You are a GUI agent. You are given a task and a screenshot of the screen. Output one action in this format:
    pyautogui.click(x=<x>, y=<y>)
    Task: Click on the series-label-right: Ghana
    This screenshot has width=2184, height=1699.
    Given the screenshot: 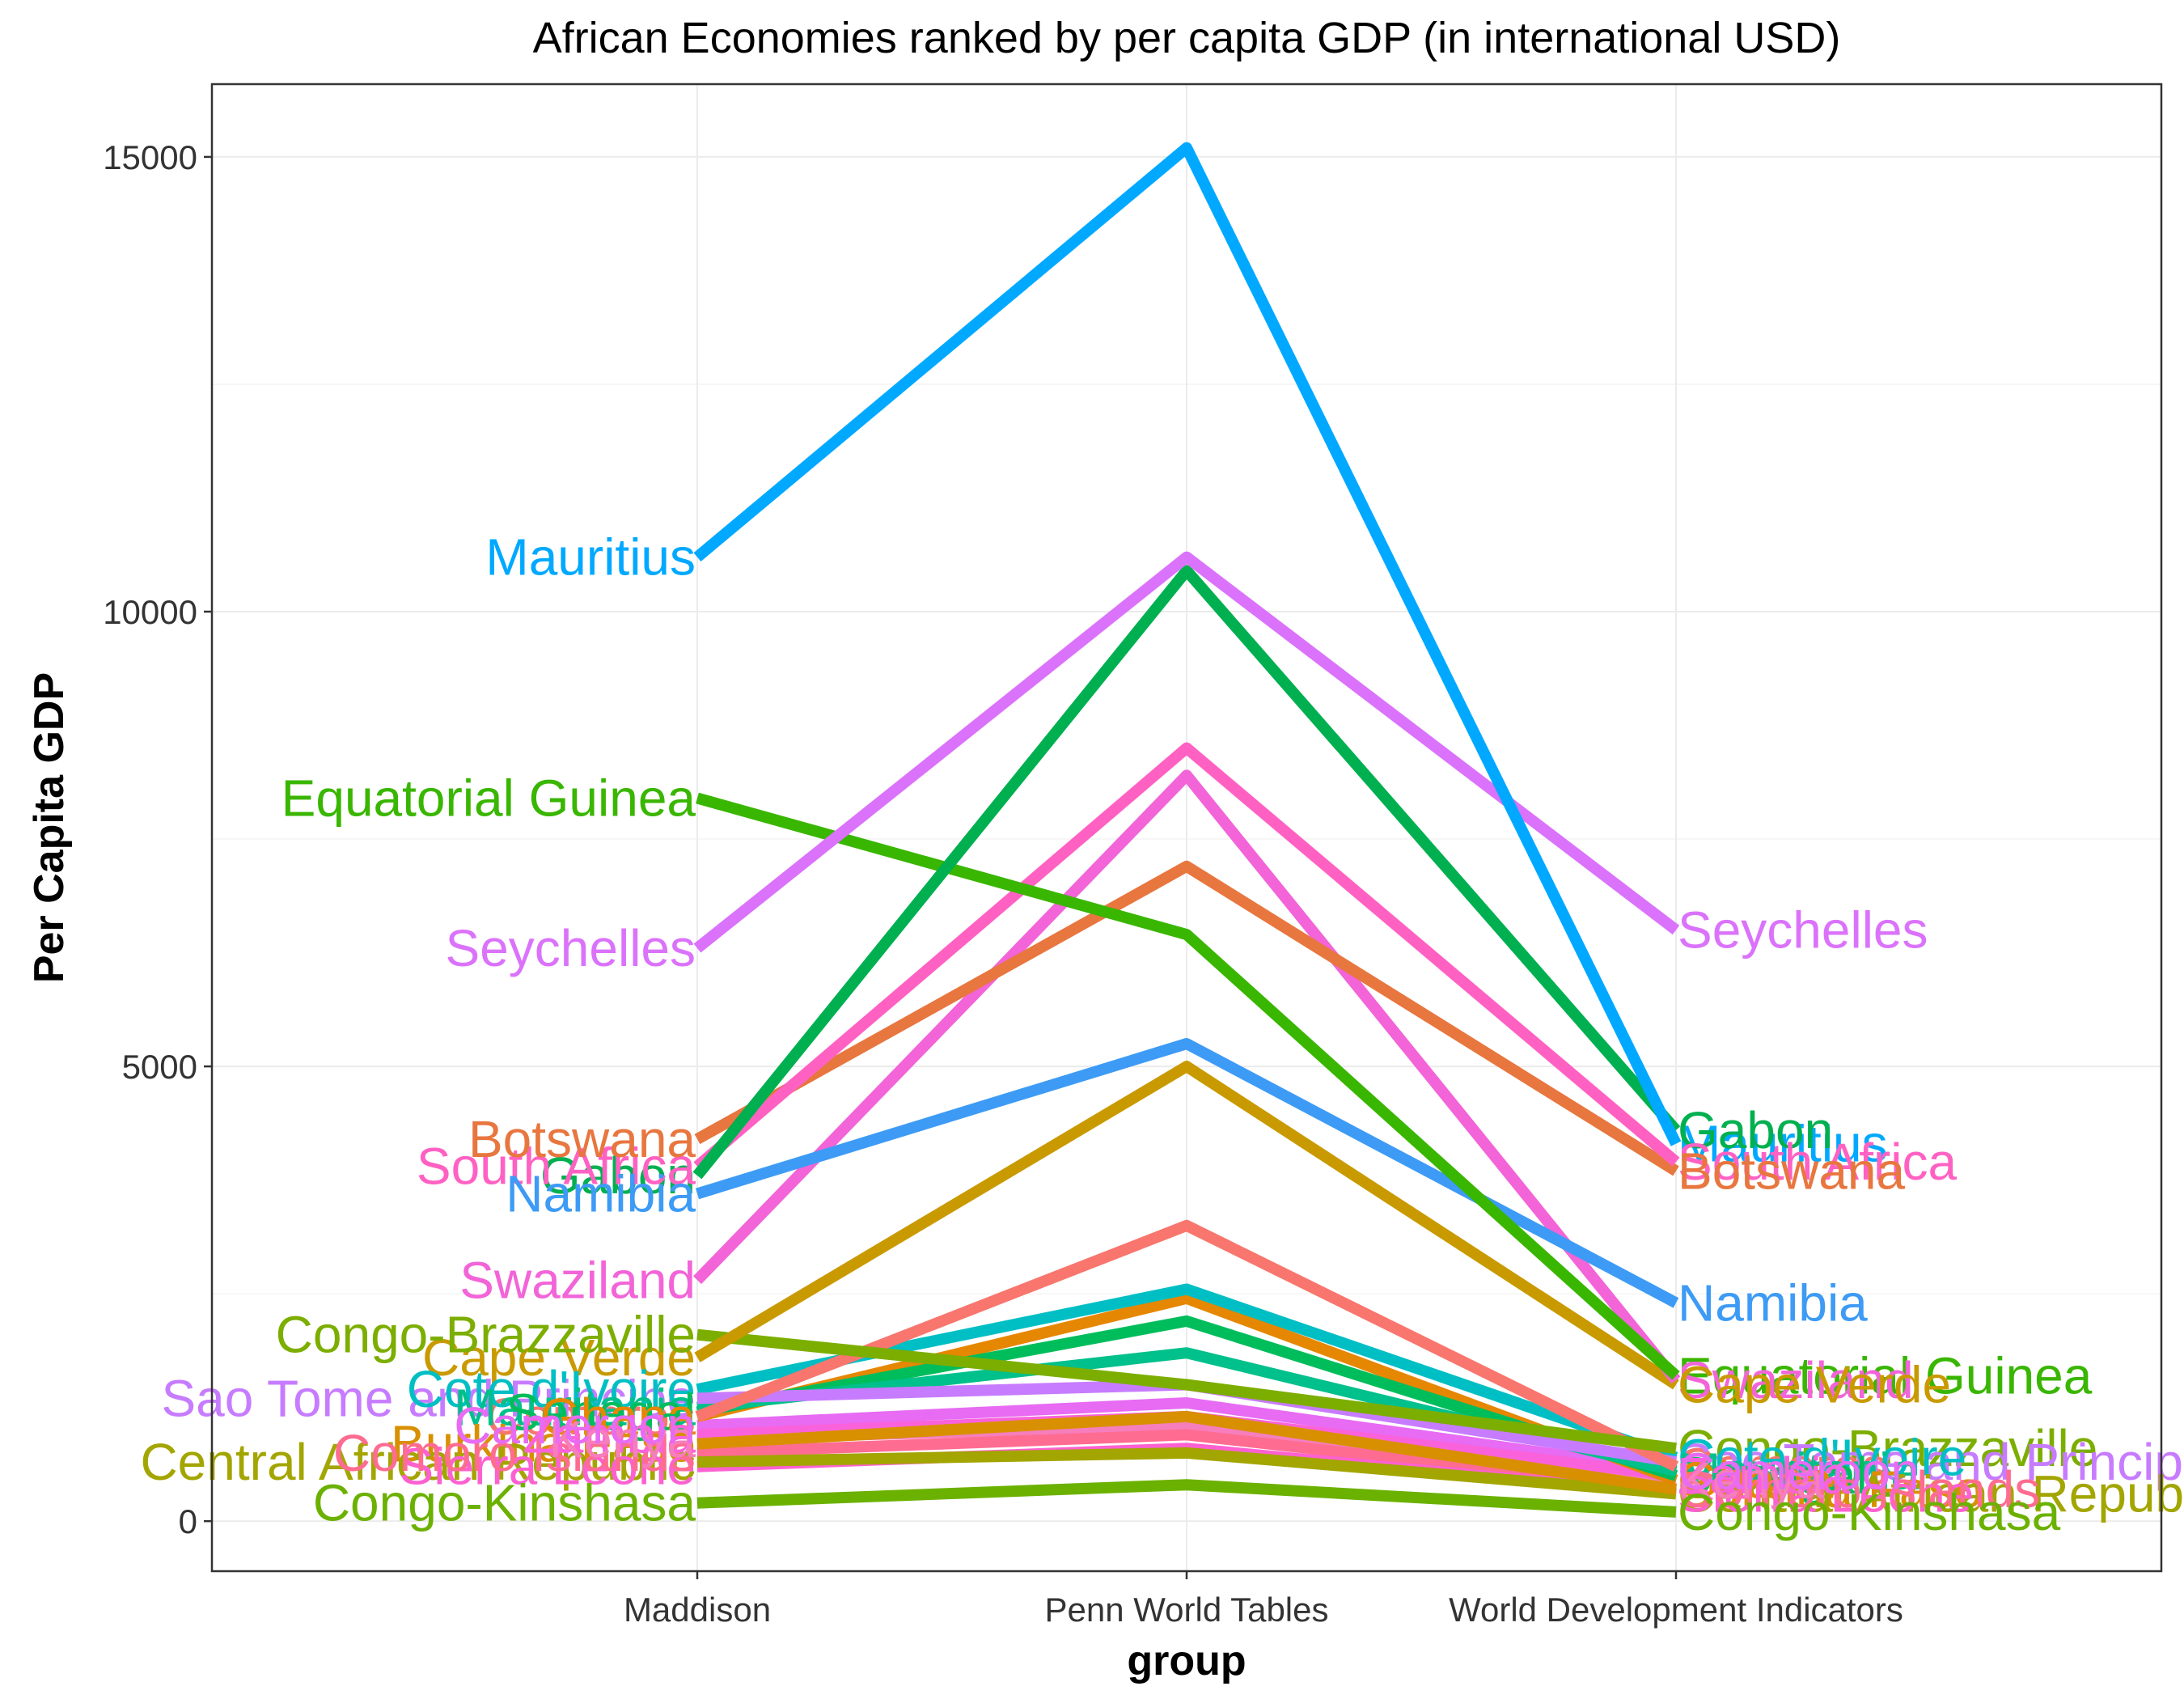 What is the action you would take?
    pyautogui.click(x=1756, y=1480)
    